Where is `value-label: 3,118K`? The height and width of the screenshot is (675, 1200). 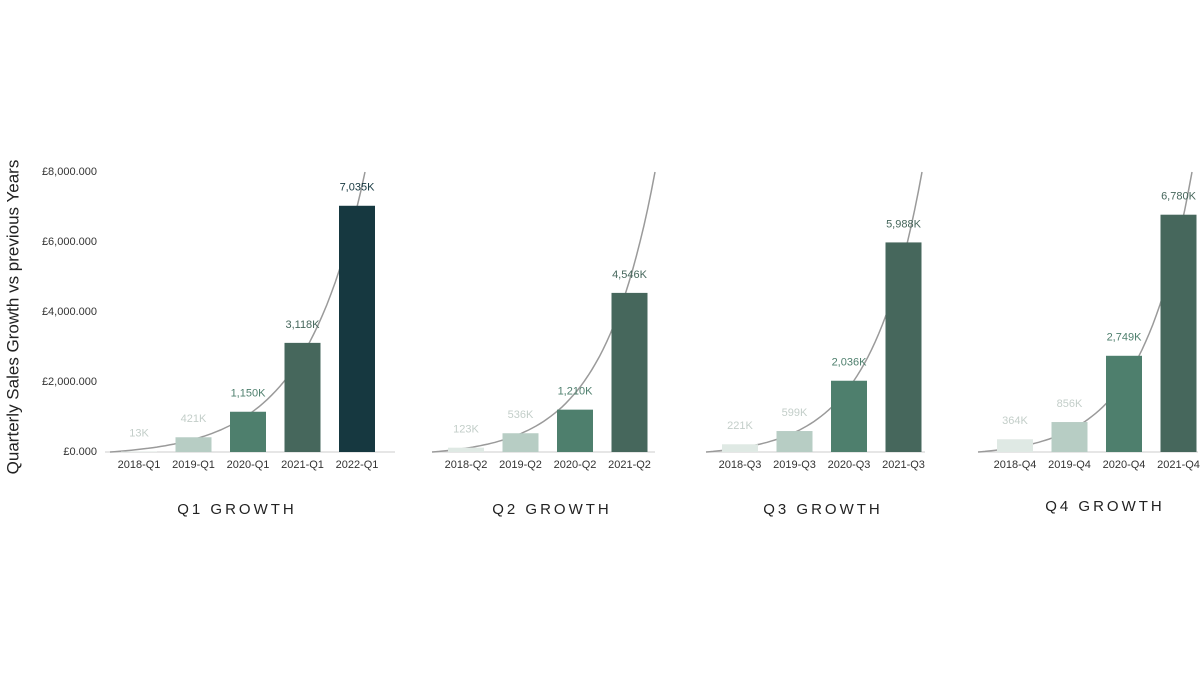 value-label: 3,118K is located at coordinates (302, 325).